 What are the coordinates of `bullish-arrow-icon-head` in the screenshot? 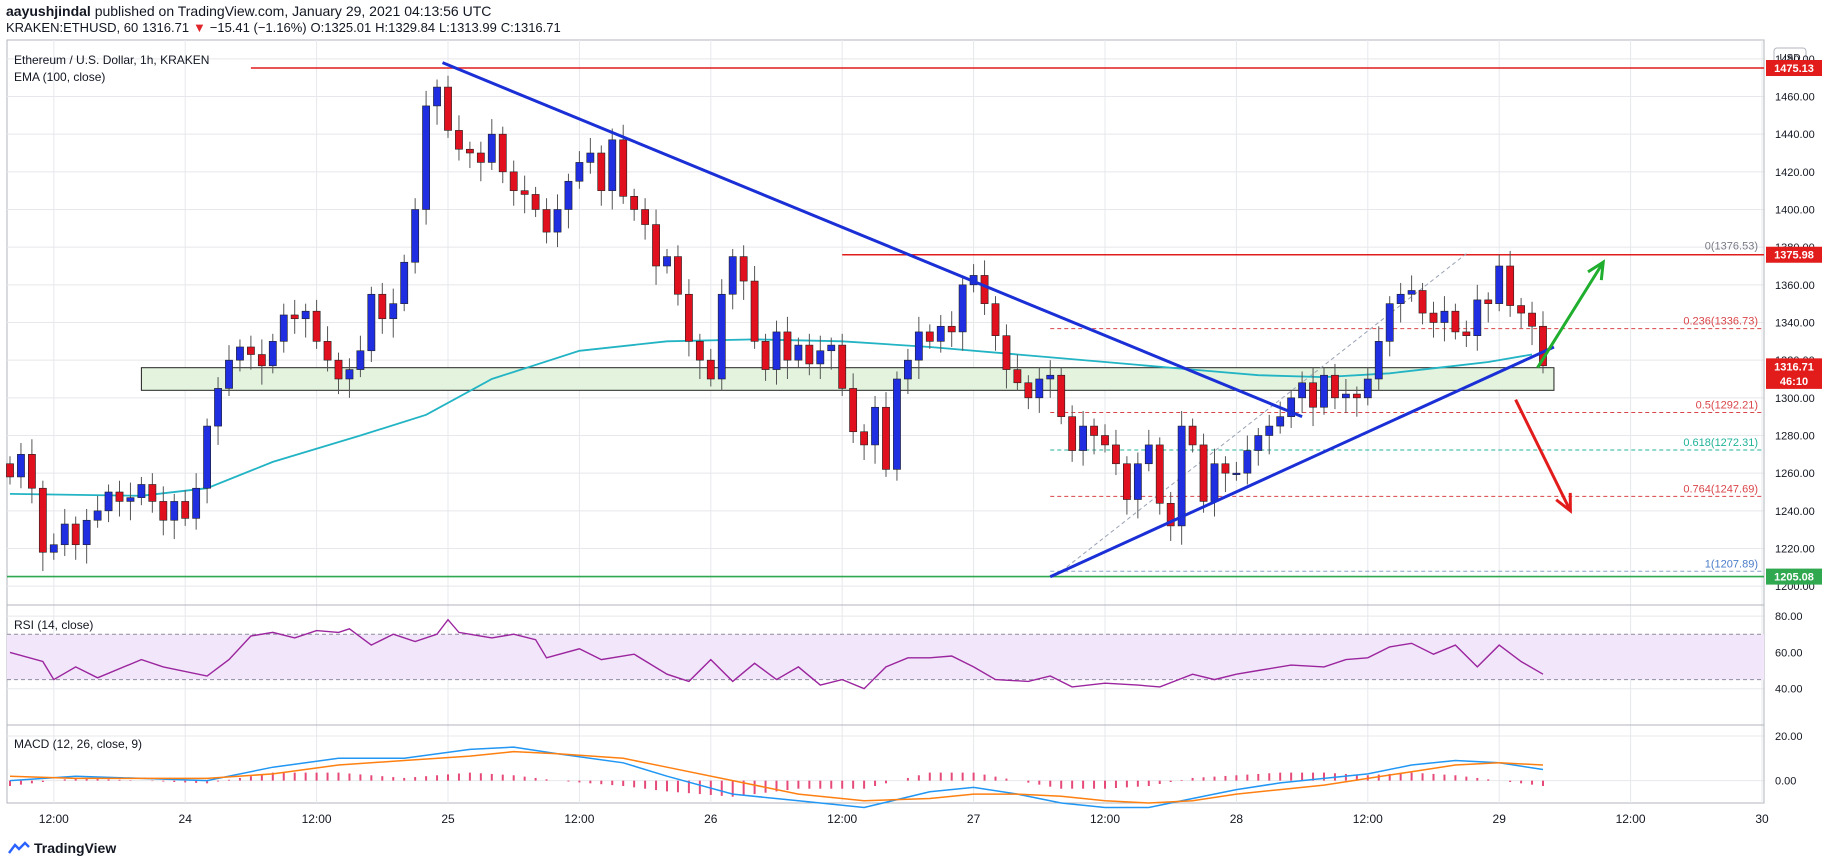 It's located at (1596, 270).